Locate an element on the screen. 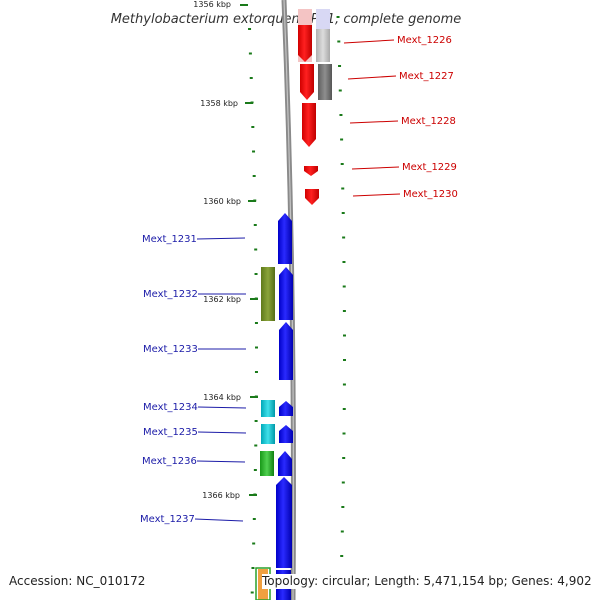 This screenshot has height=600, width=600. gene-label-mext-1226: Mext_1226 is located at coordinates (424, 40).